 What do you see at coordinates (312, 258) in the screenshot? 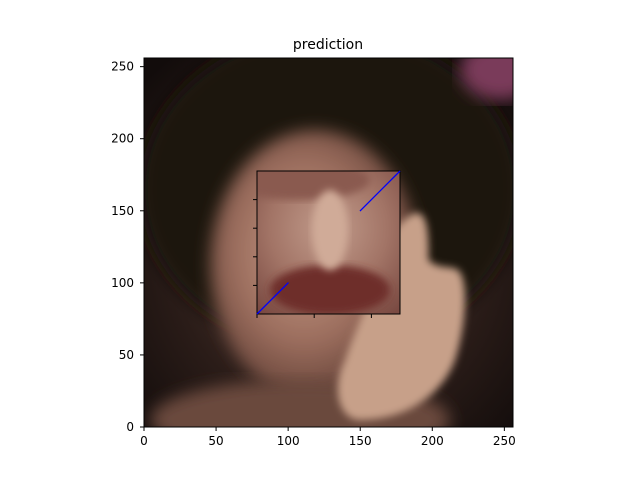
I see `inset-ticks` at bounding box center [312, 258].